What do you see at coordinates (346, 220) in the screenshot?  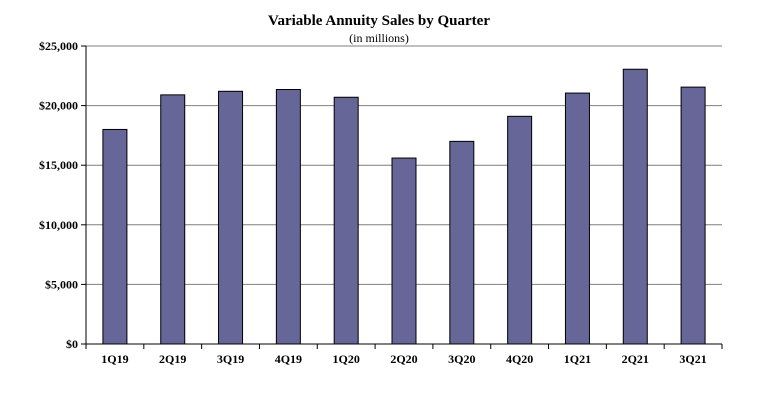 I see `bar-1Q20` at bounding box center [346, 220].